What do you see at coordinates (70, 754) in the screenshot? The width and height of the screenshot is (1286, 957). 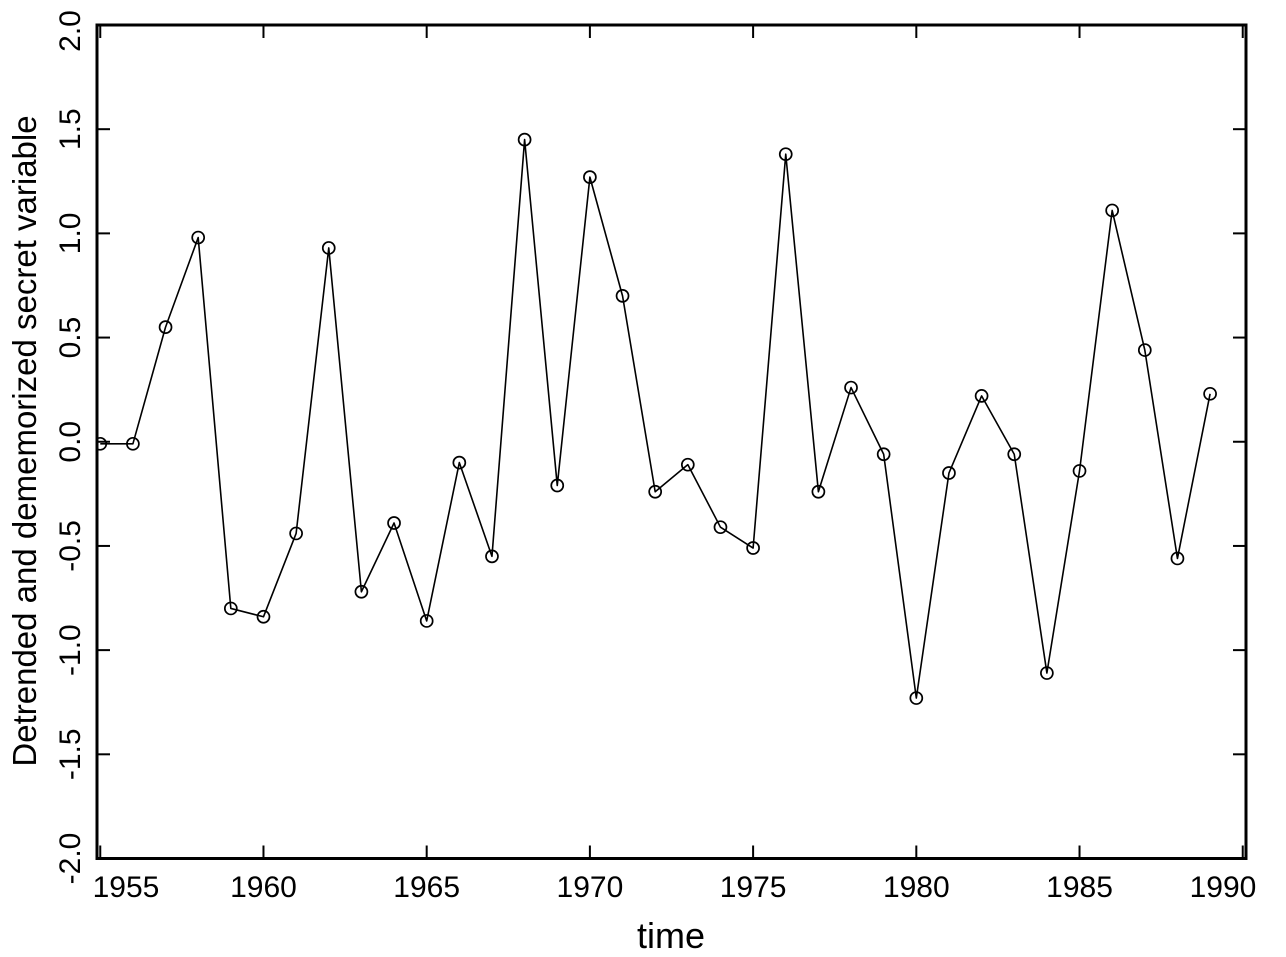 I see `y-tick-label: -1.5` at bounding box center [70, 754].